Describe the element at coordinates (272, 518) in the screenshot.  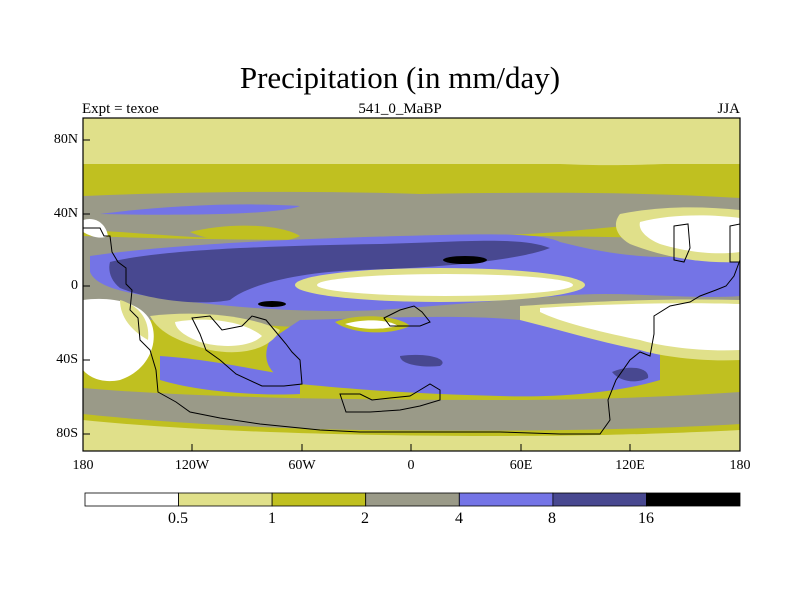
I see `colorbar-label-1: 1` at that location.